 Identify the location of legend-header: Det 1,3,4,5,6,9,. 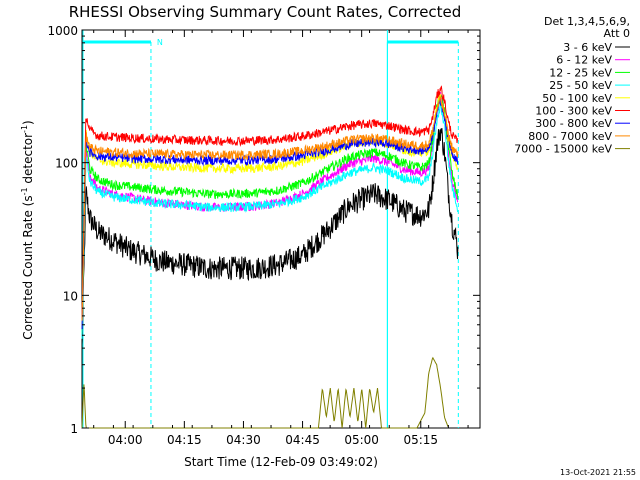
(587, 21).